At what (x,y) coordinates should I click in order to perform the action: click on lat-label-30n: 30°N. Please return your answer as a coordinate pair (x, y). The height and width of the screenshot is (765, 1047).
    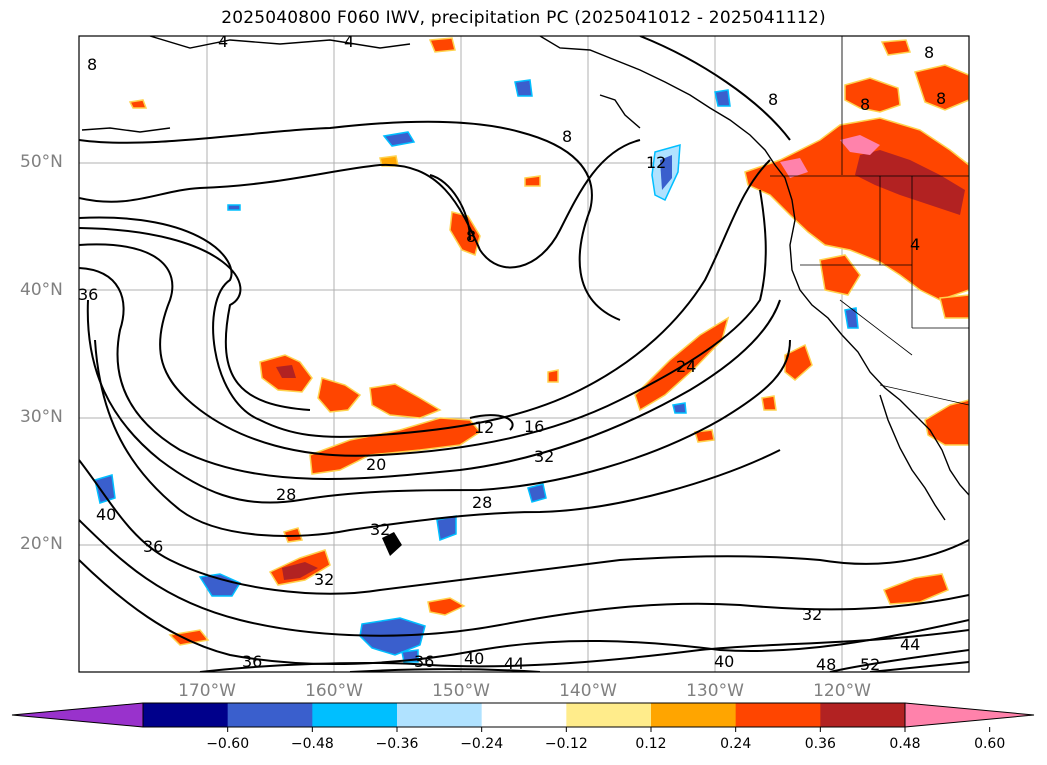
    Looking at the image, I should click on (41, 417).